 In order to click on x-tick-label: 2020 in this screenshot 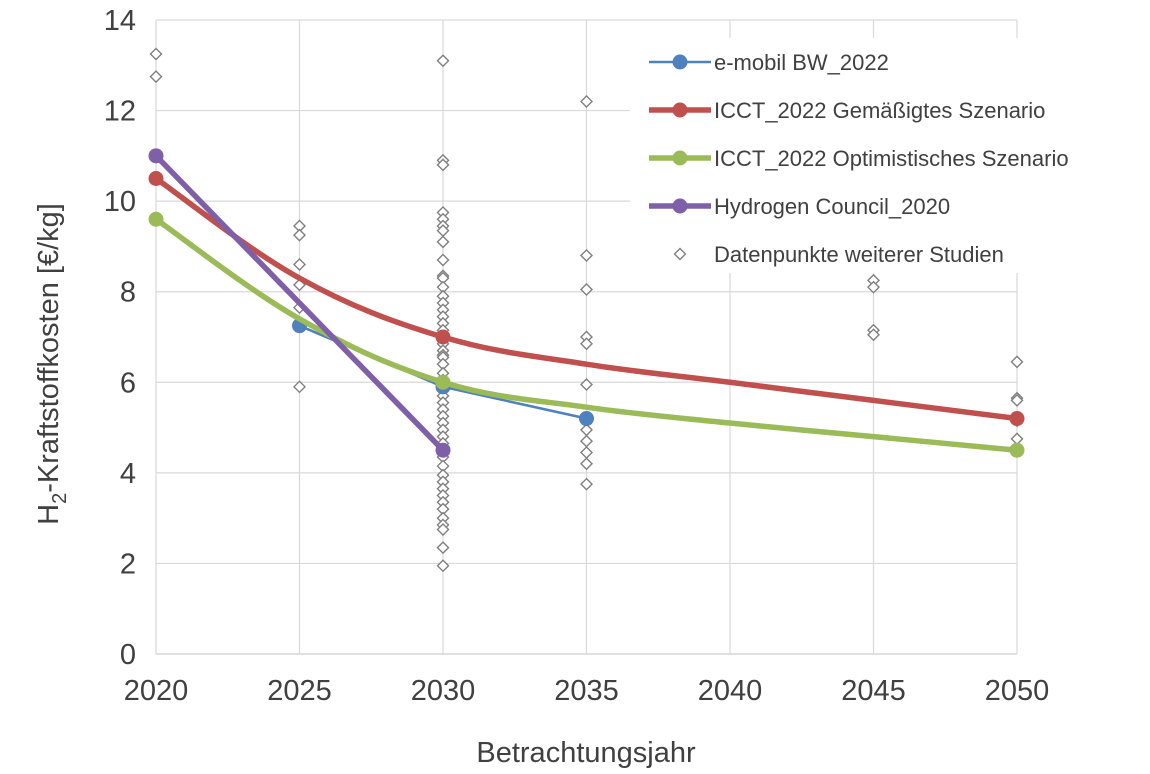, I will do `click(156, 691)`.